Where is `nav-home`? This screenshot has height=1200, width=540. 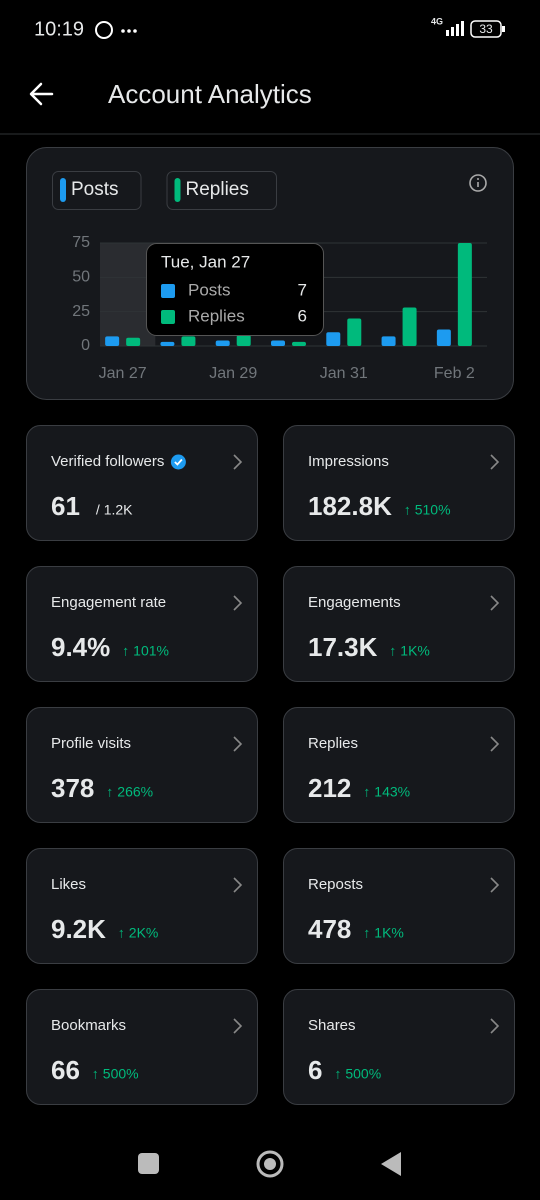
nav-home is located at coordinates (270, 1164).